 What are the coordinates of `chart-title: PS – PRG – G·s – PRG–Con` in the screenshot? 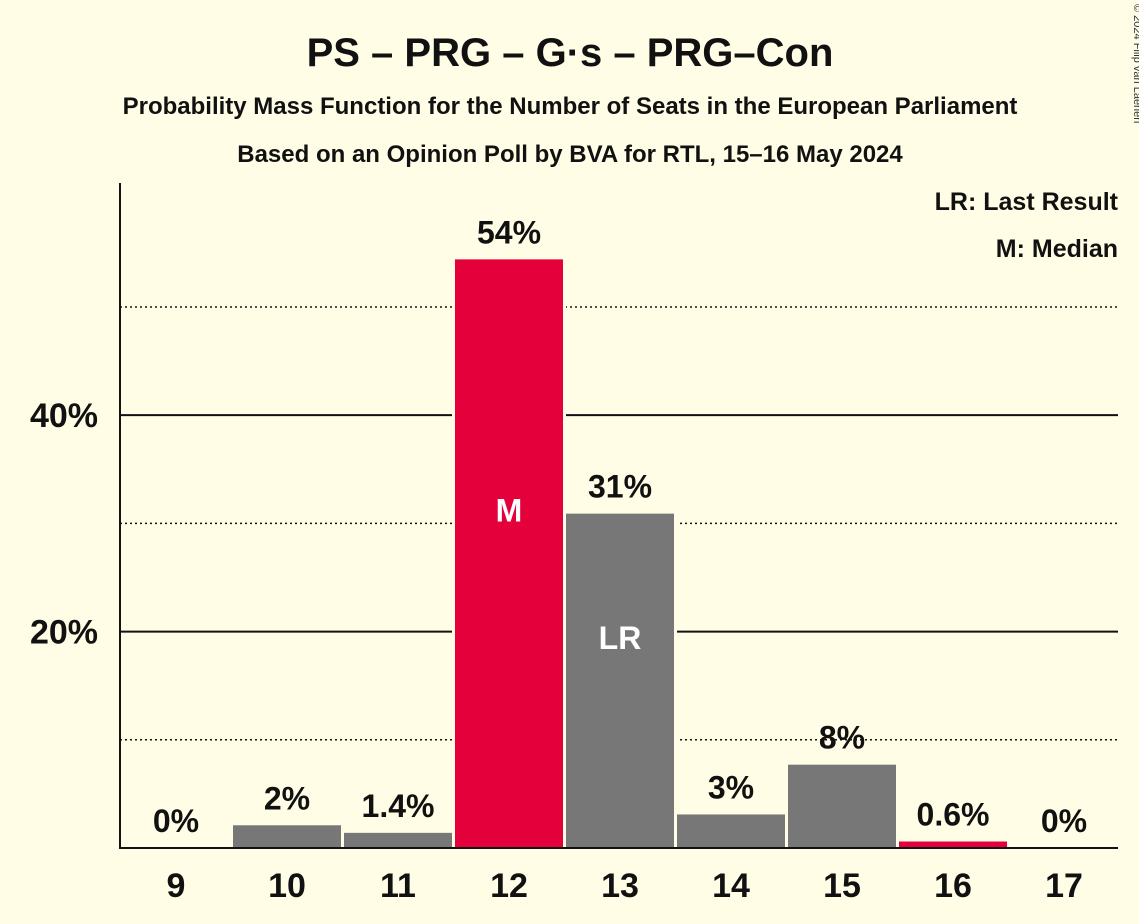 It's located at (570, 53).